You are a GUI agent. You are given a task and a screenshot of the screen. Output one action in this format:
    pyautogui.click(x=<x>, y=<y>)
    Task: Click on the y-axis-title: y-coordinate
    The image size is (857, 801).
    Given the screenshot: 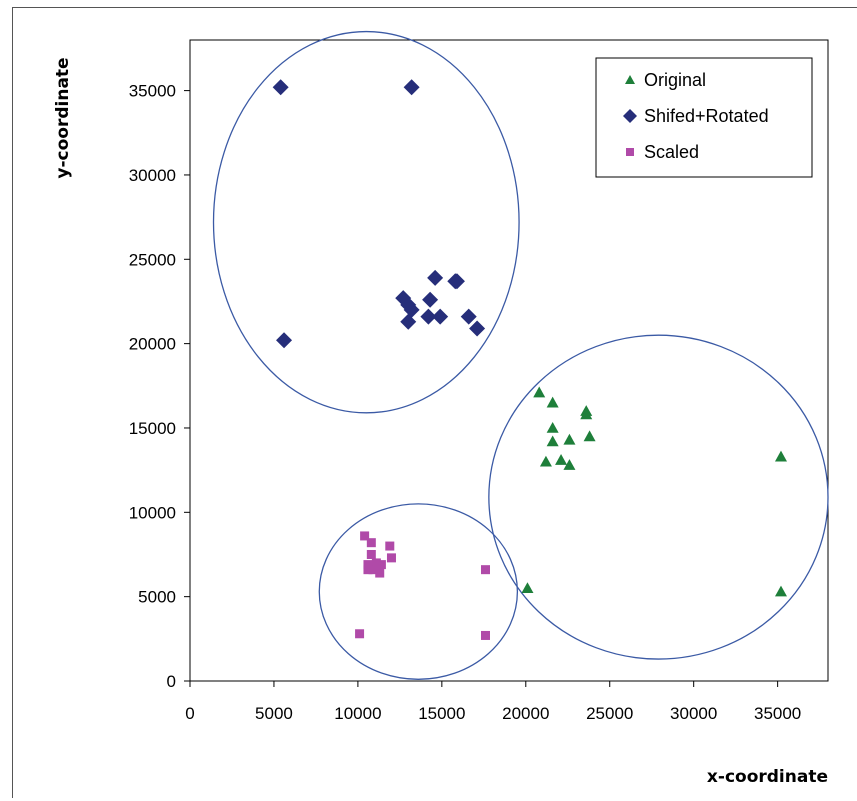 What is the action you would take?
    pyautogui.click(x=63, y=117)
    